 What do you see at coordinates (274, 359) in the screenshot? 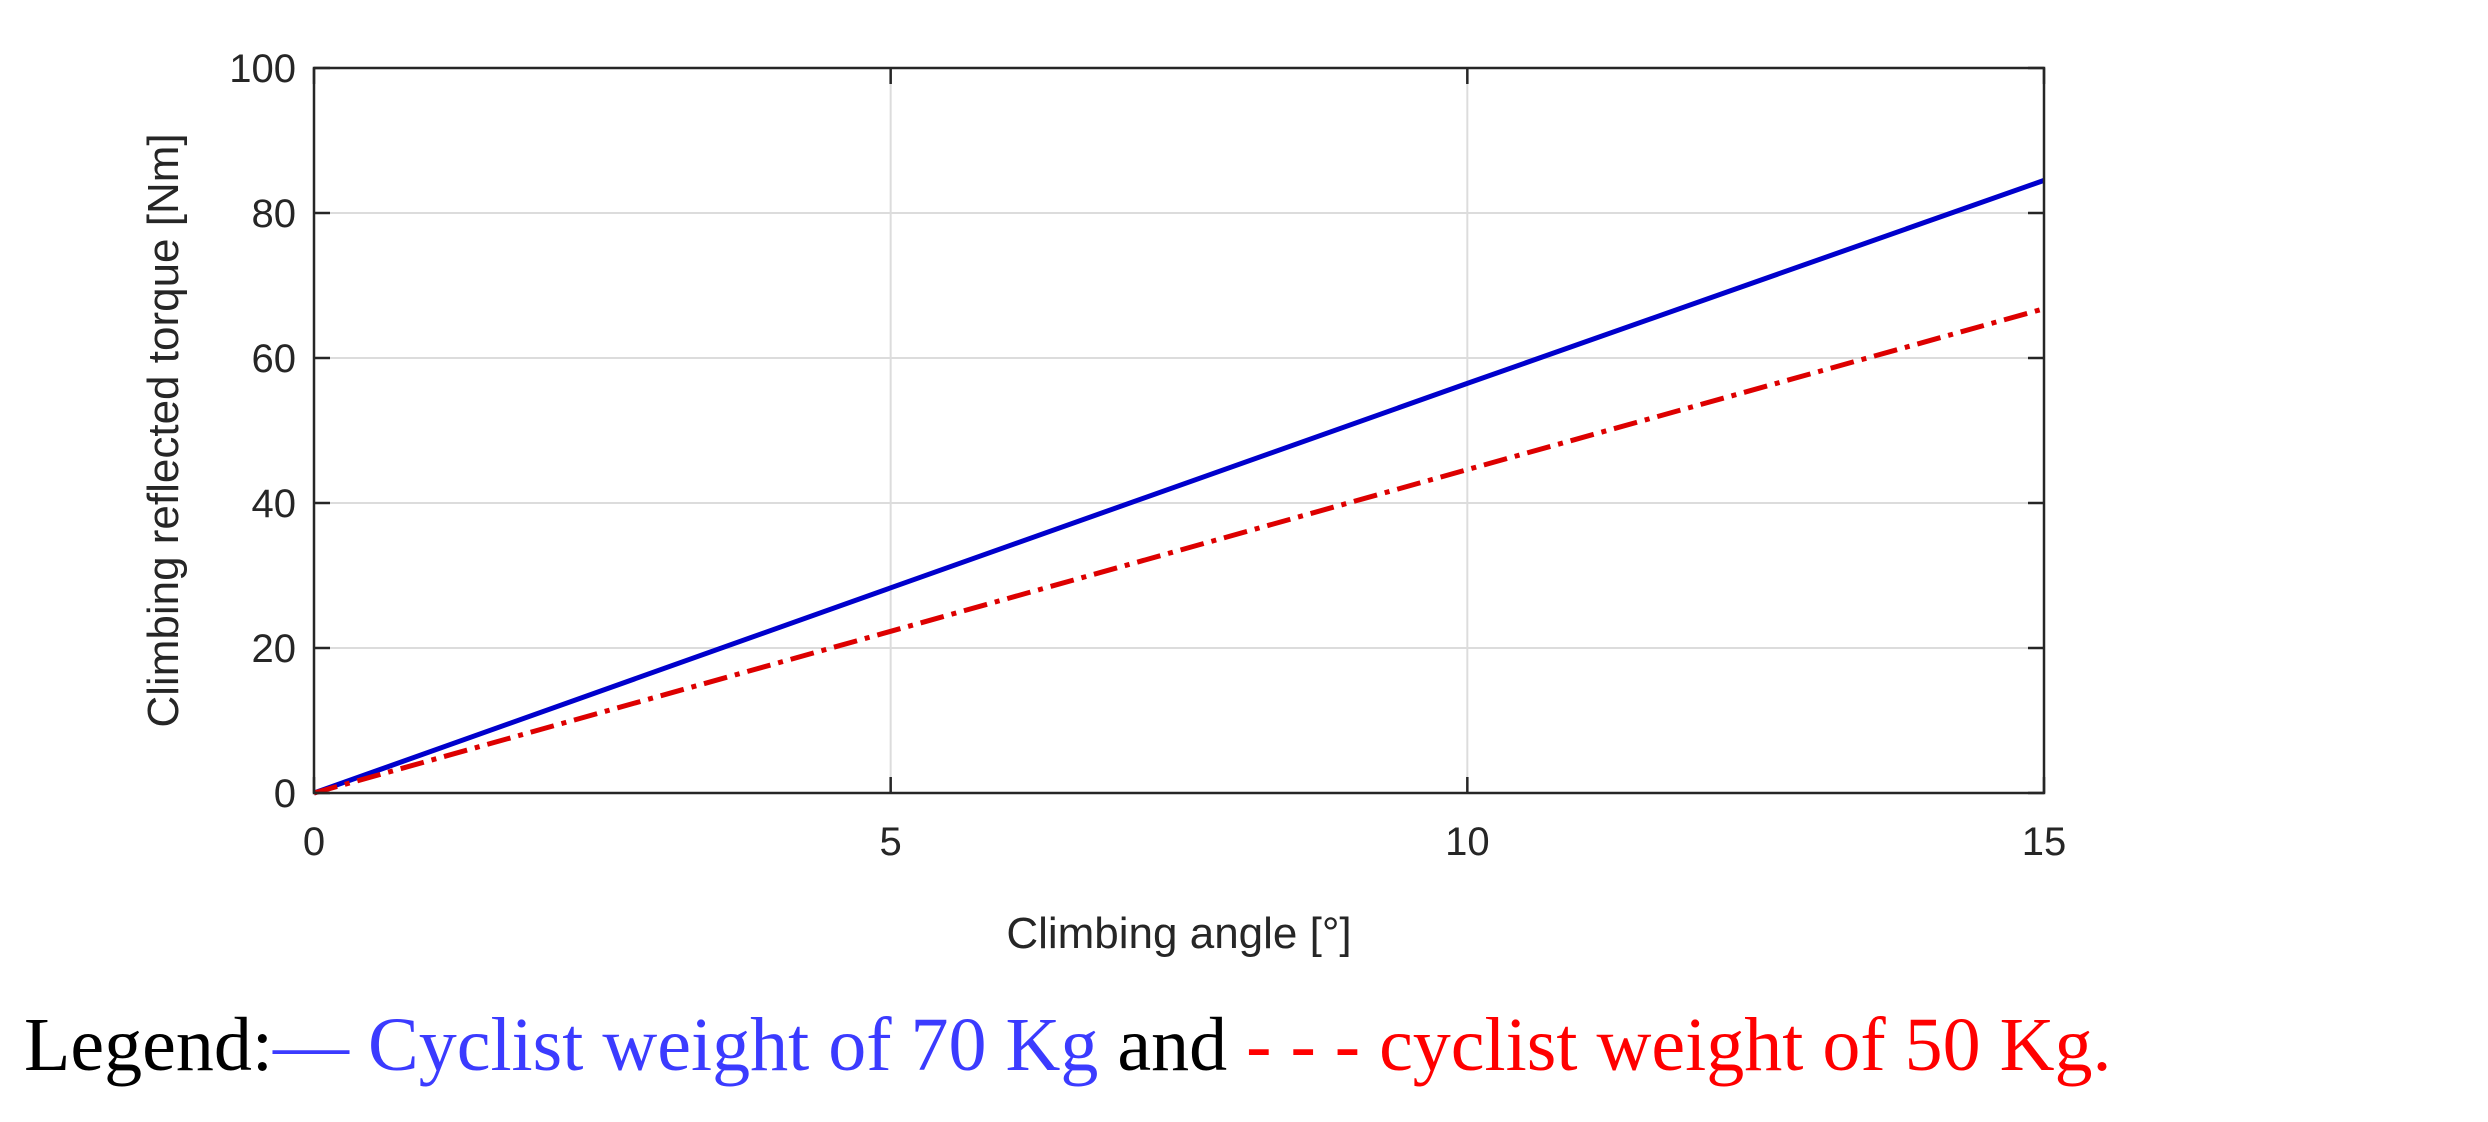
I see `y-tick-label: 60` at bounding box center [274, 359].